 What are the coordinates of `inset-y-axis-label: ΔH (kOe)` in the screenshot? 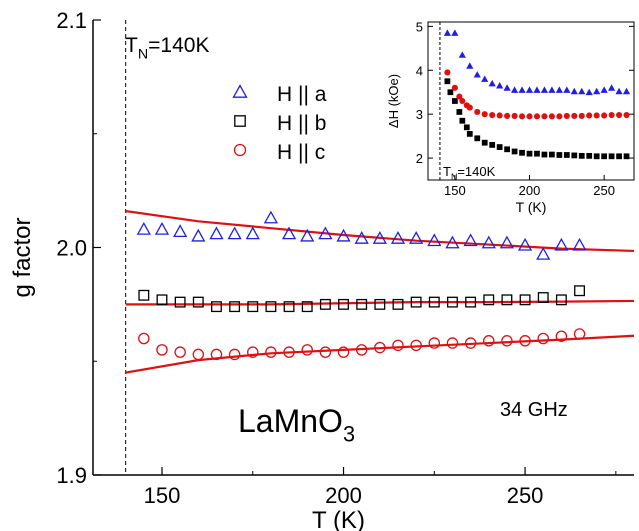 It's located at (393, 101).